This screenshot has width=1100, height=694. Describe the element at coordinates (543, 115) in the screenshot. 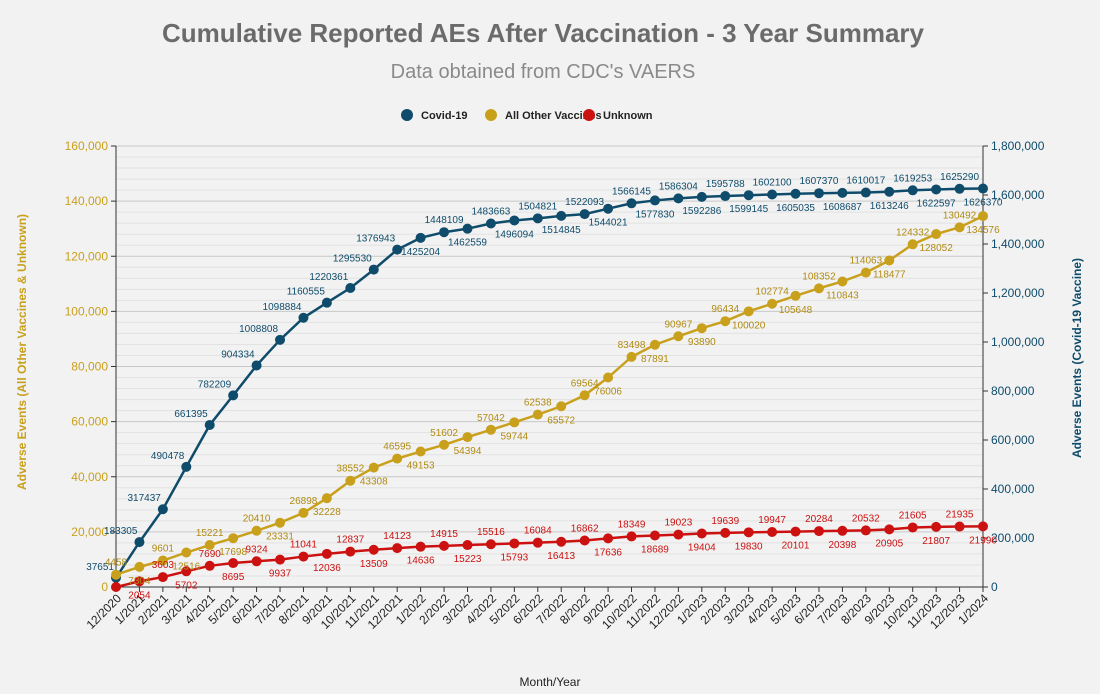

I see `legend-item-all-other-vaccines: All Other Vaccines` at that location.